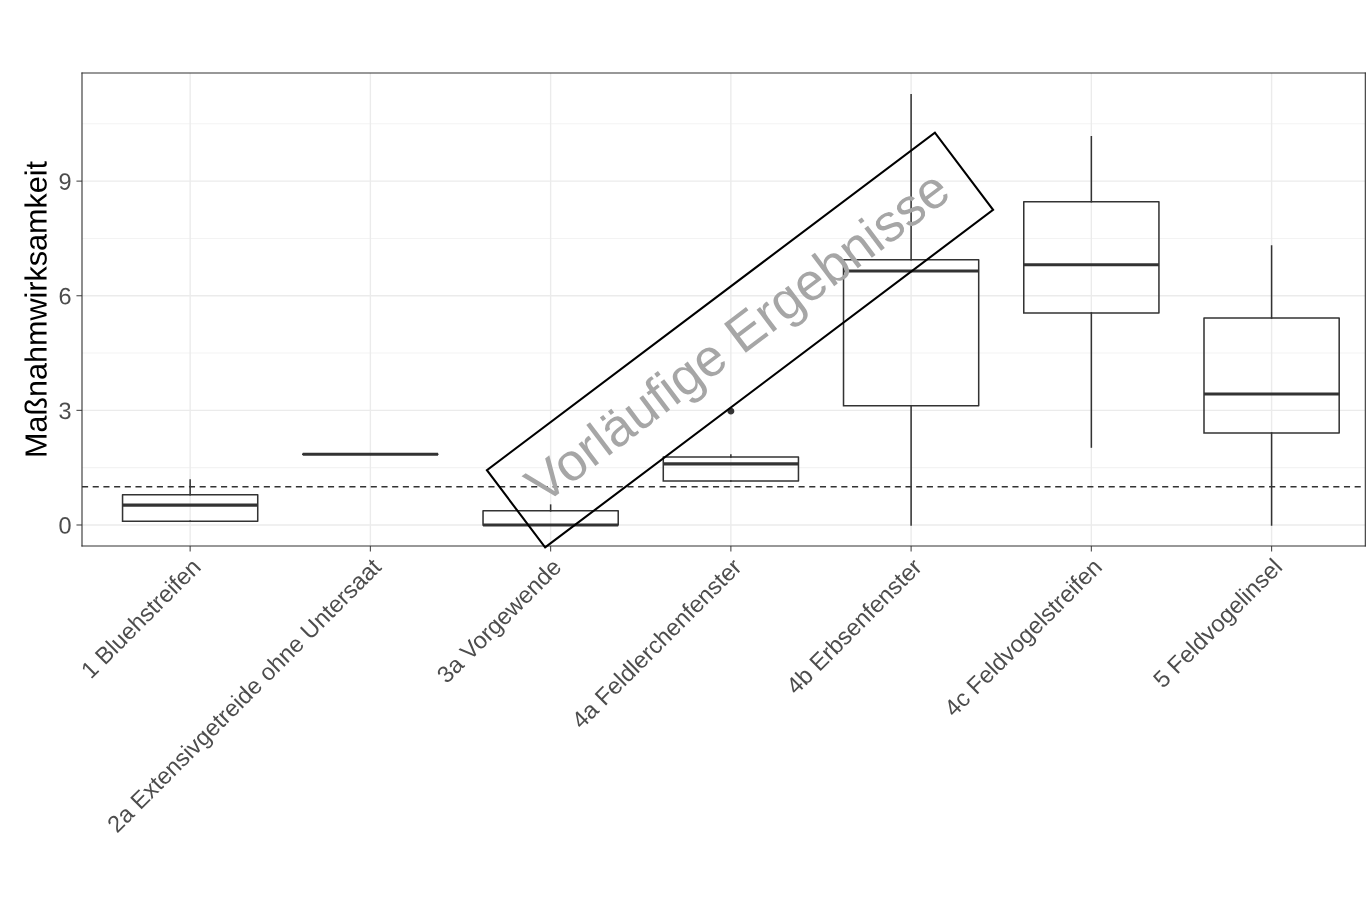  Describe the element at coordinates (65, 181) in the screenshot. I see `y-tick-label: 9` at that location.